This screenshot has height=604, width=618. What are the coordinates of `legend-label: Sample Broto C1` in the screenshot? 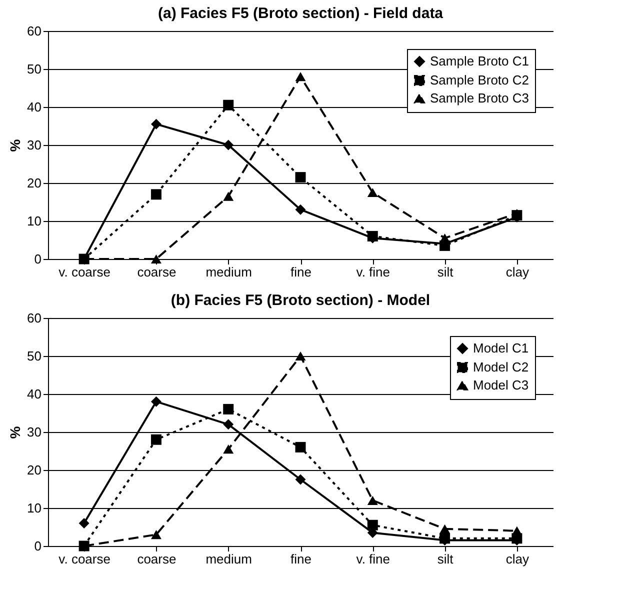 It's located at (479, 61).